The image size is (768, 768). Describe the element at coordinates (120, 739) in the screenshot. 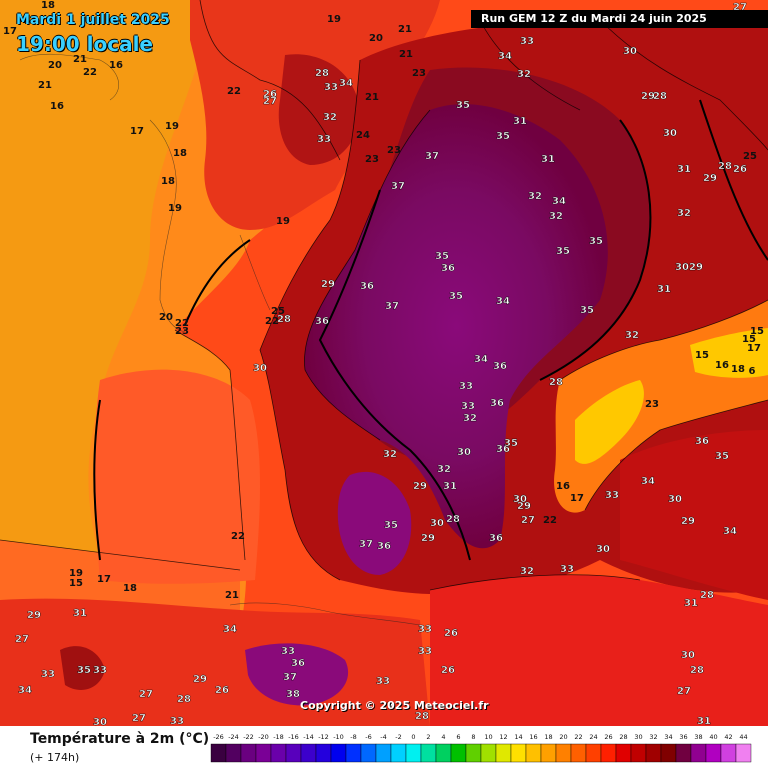

I see `legend-title: Température à 2m (°C)` at that location.